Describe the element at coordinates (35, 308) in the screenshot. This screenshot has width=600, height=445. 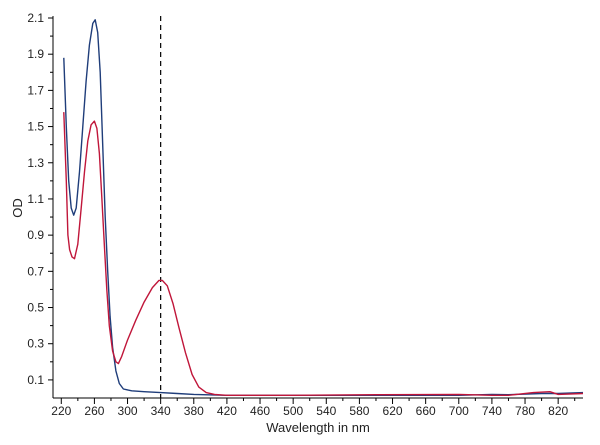
I see `y-tick-label: 0.5` at that location.